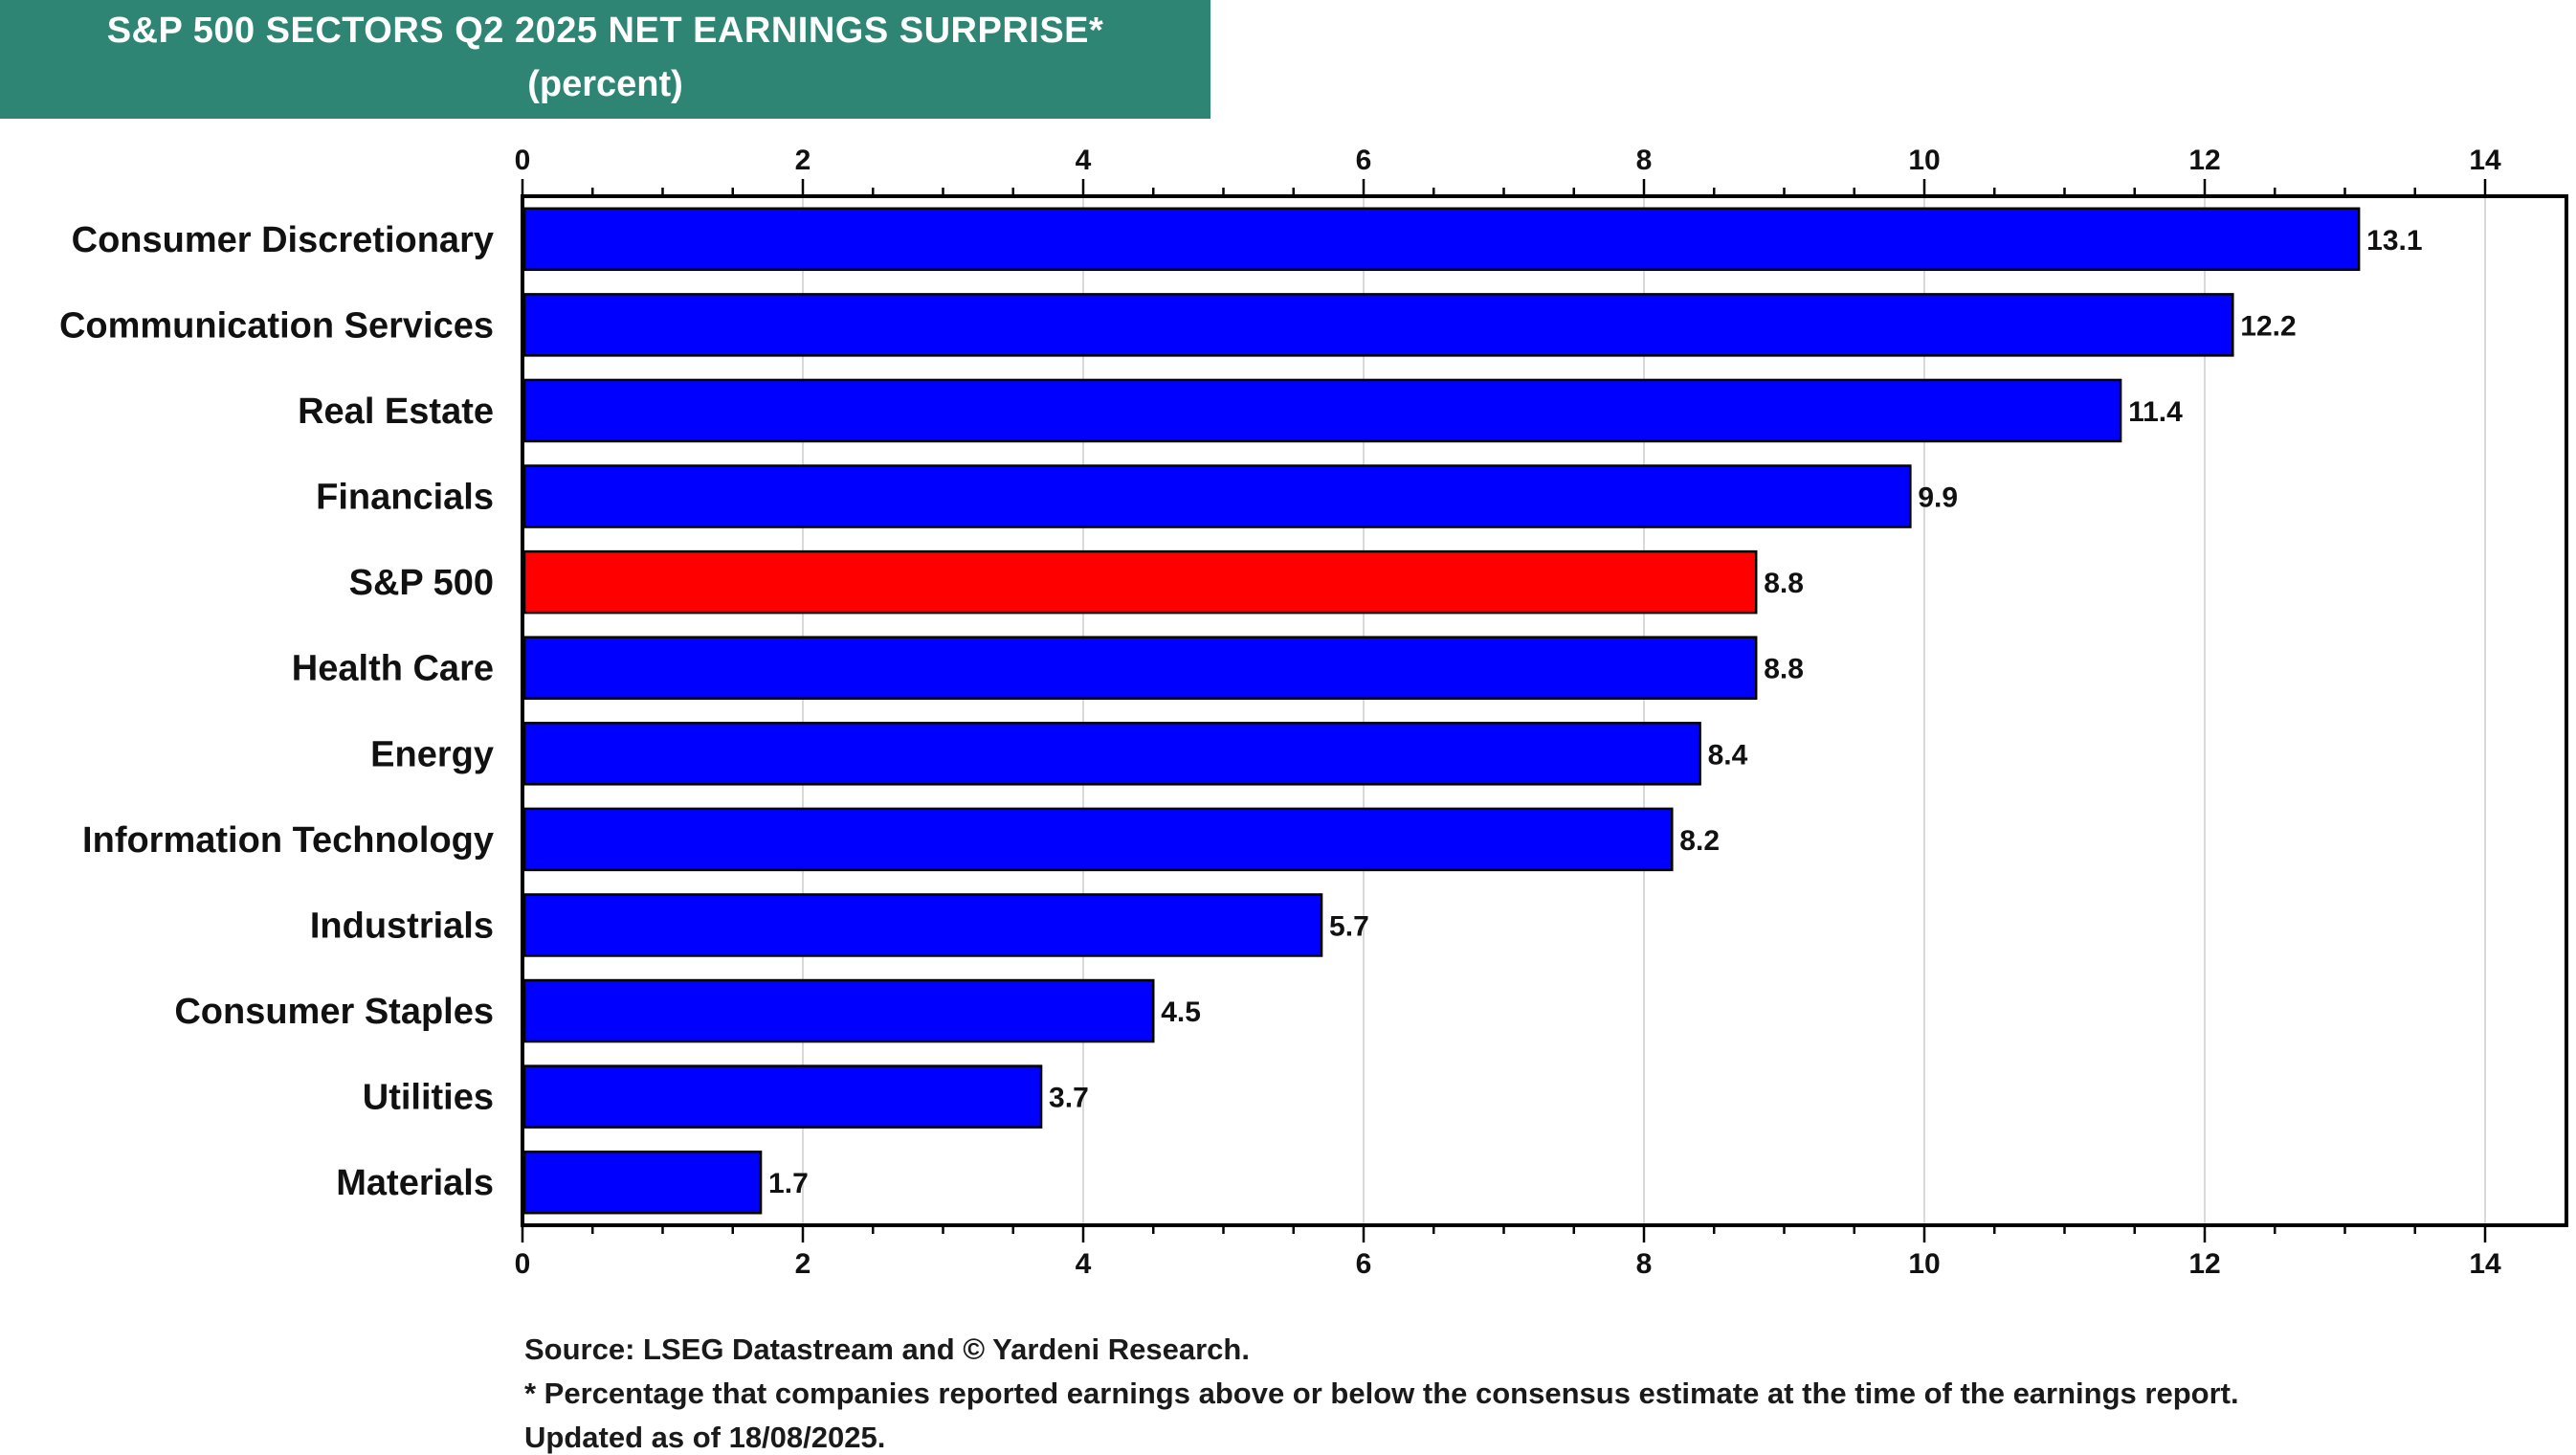  I want to click on value-label: 8.2, so click(1699, 841).